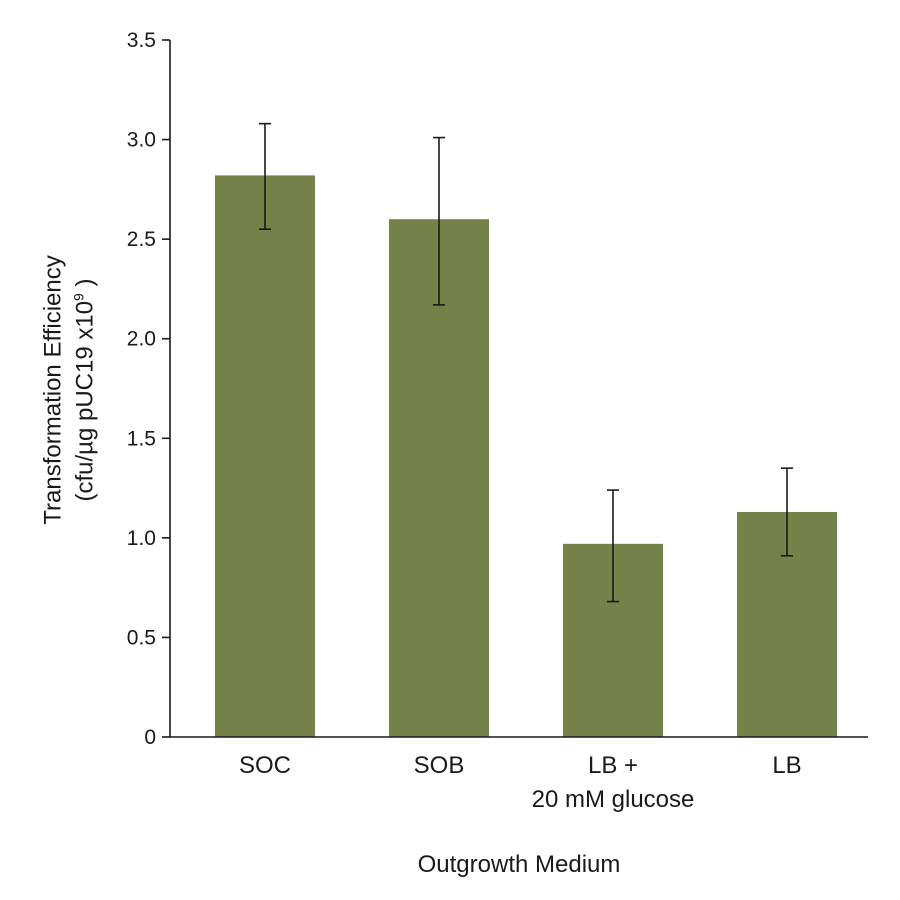  Describe the element at coordinates (439, 765) in the screenshot. I see `x-category-label: SOB` at that location.